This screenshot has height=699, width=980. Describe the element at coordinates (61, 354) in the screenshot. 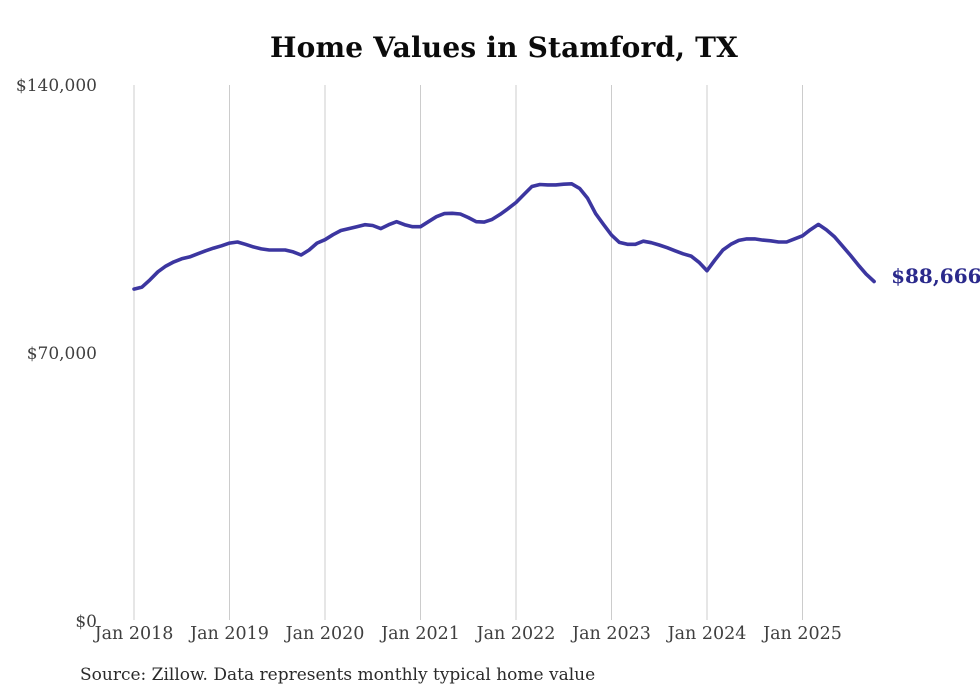

I see `y-tick-label: $70,000` at that location.